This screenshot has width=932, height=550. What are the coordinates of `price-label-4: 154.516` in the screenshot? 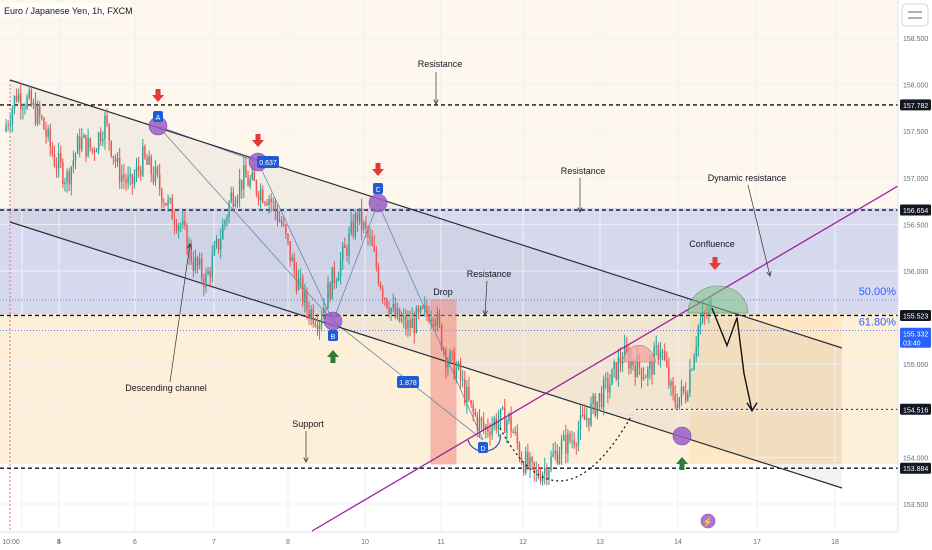 It's located at (915, 410).